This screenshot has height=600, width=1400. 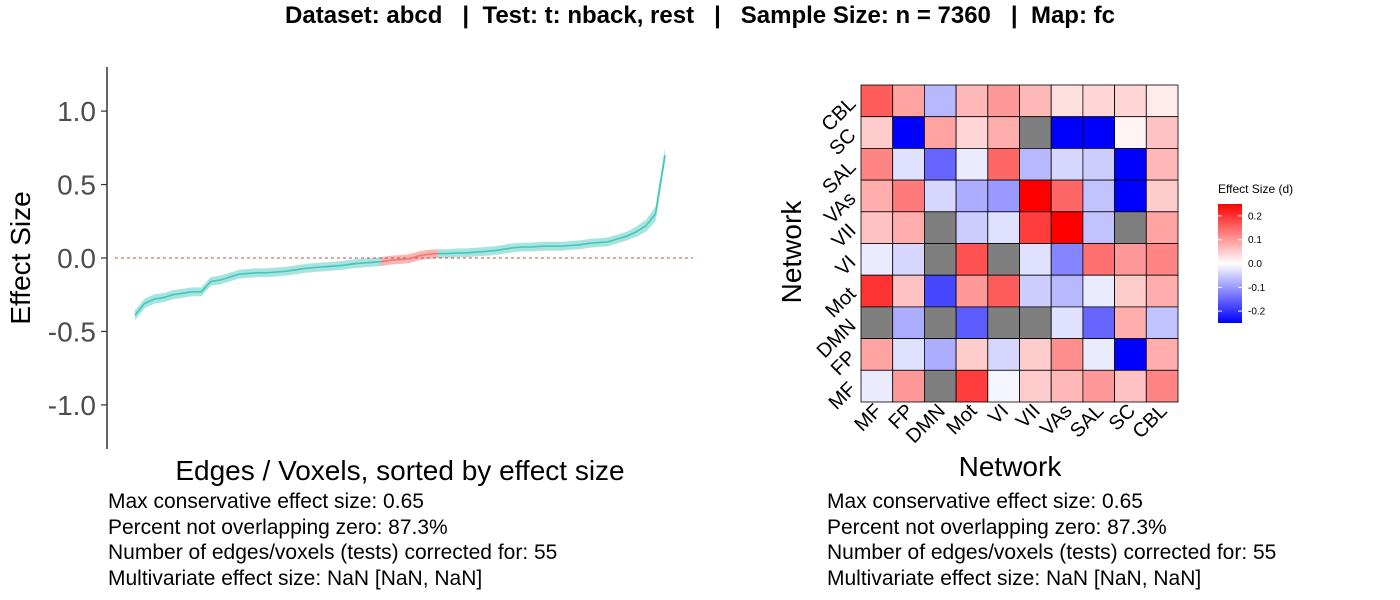 I want to click on right-stat-percent-not-overlapping: Percent not overlapping zero: 87.3%, so click(x=997, y=527).